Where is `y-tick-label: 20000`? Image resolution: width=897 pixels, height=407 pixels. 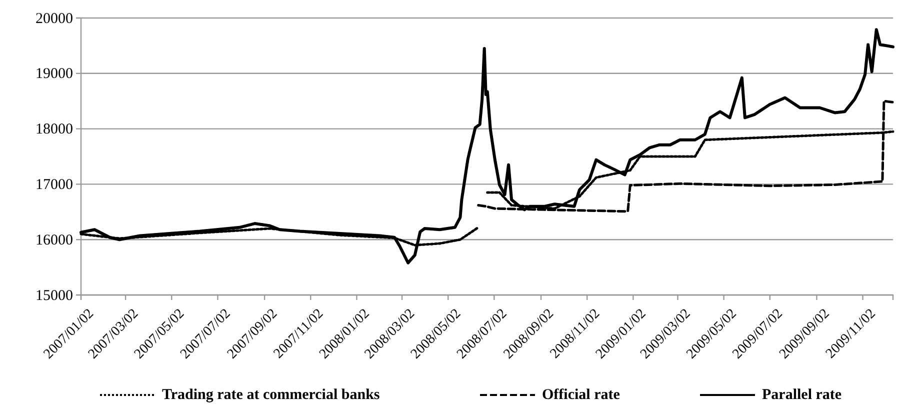 y-tick-label: 20000 is located at coordinates (54, 18).